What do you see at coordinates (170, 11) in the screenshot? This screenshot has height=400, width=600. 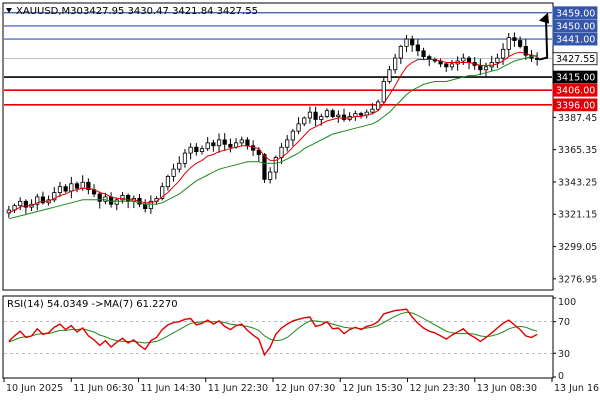 I see `ohlc-readout: 3427.95 3430.47 3421.84 3427.55` at bounding box center [170, 11].